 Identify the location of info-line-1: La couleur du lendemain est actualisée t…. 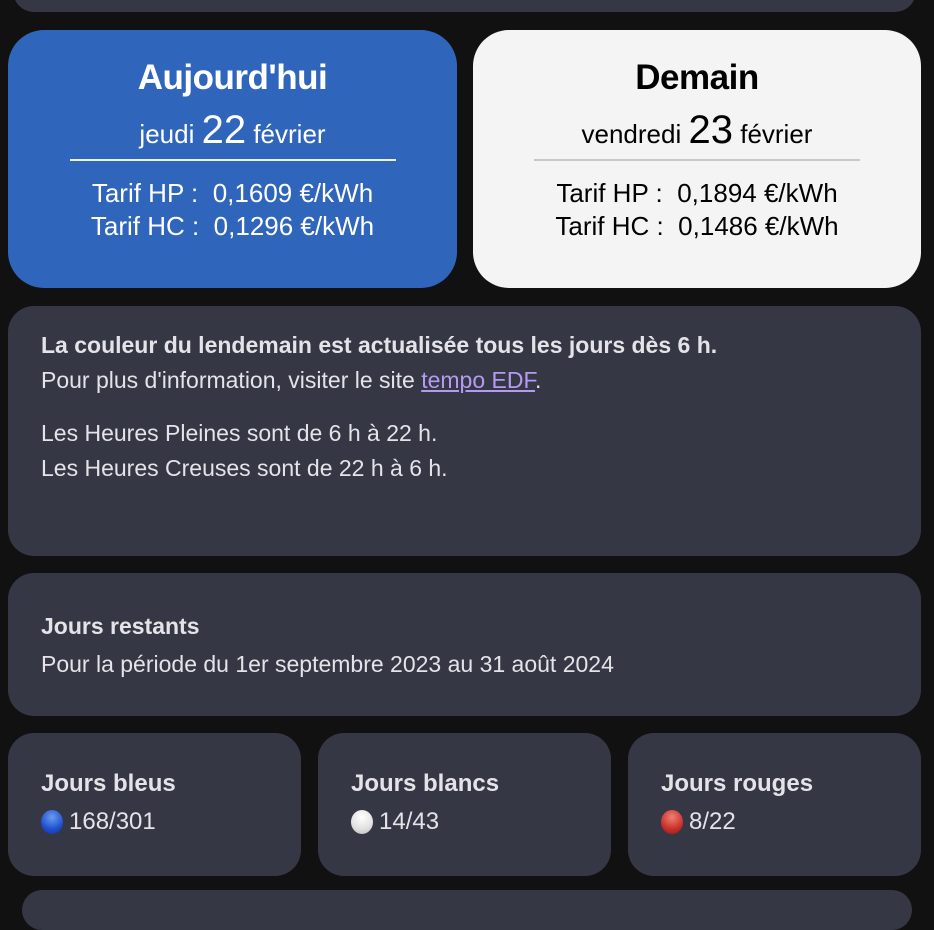
(379, 345).